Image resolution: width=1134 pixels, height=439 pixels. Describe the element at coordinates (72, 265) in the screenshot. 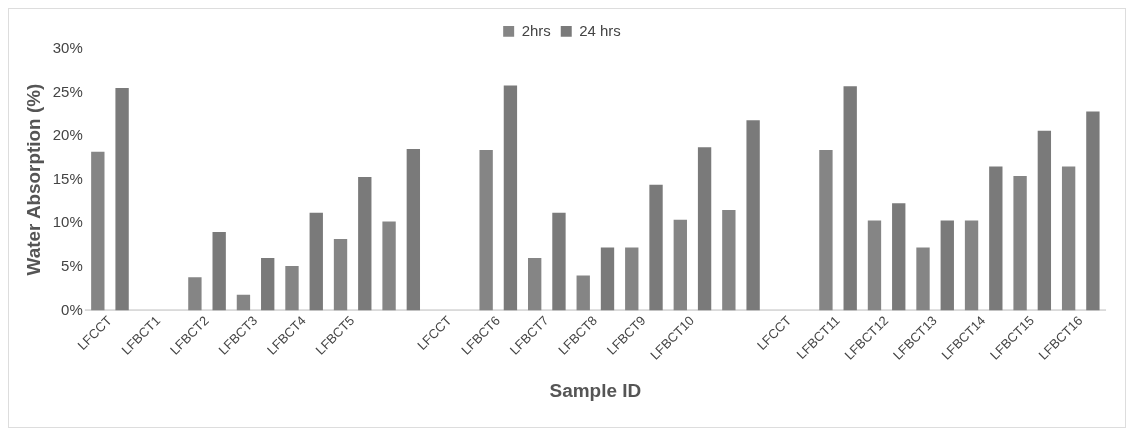

I see `y-tick-label: 5%` at that location.